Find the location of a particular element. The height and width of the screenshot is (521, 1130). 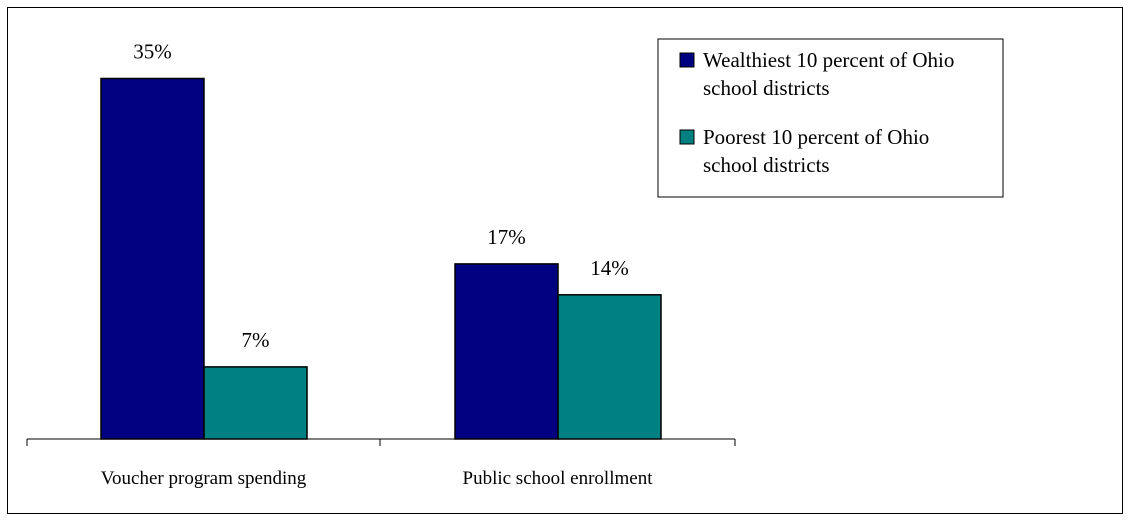

bar-value-label: 35% is located at coordinates (152, 52).